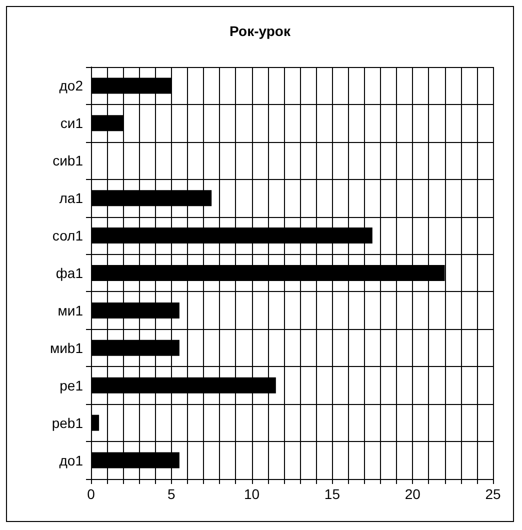 The image size is (522, 530). I want to click on x-tick-label: 20, so click(412, 494).